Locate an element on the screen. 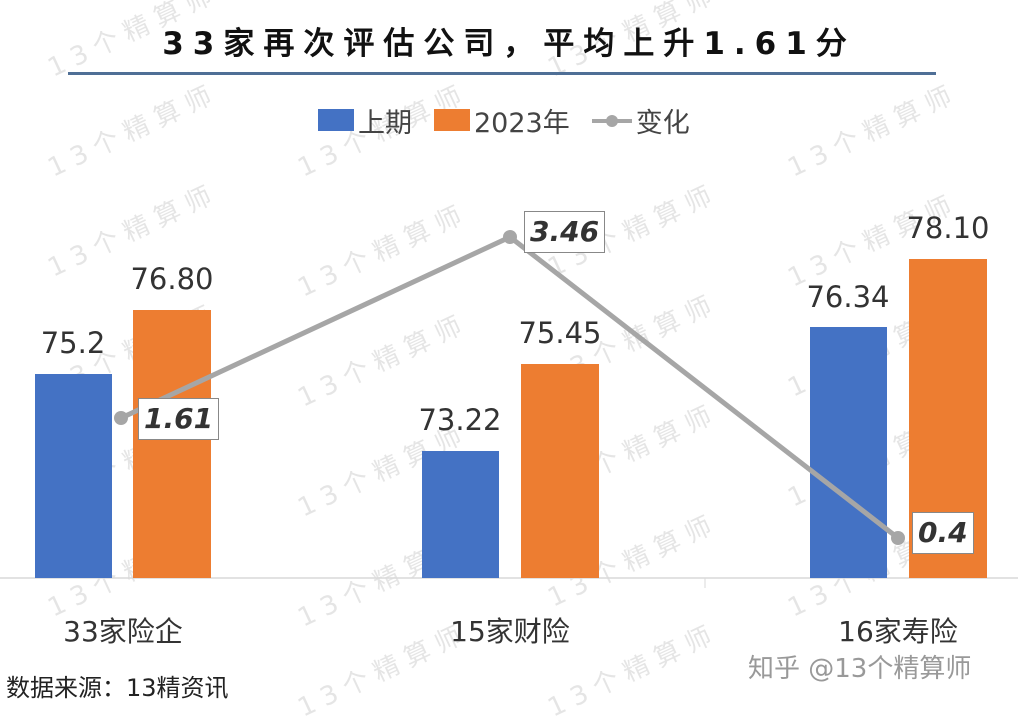 The width and height of the screenshot is (1018, 724). chart-title: 33家再次评估公司，平均上升1.61分 is located at coordinates (509, 44).